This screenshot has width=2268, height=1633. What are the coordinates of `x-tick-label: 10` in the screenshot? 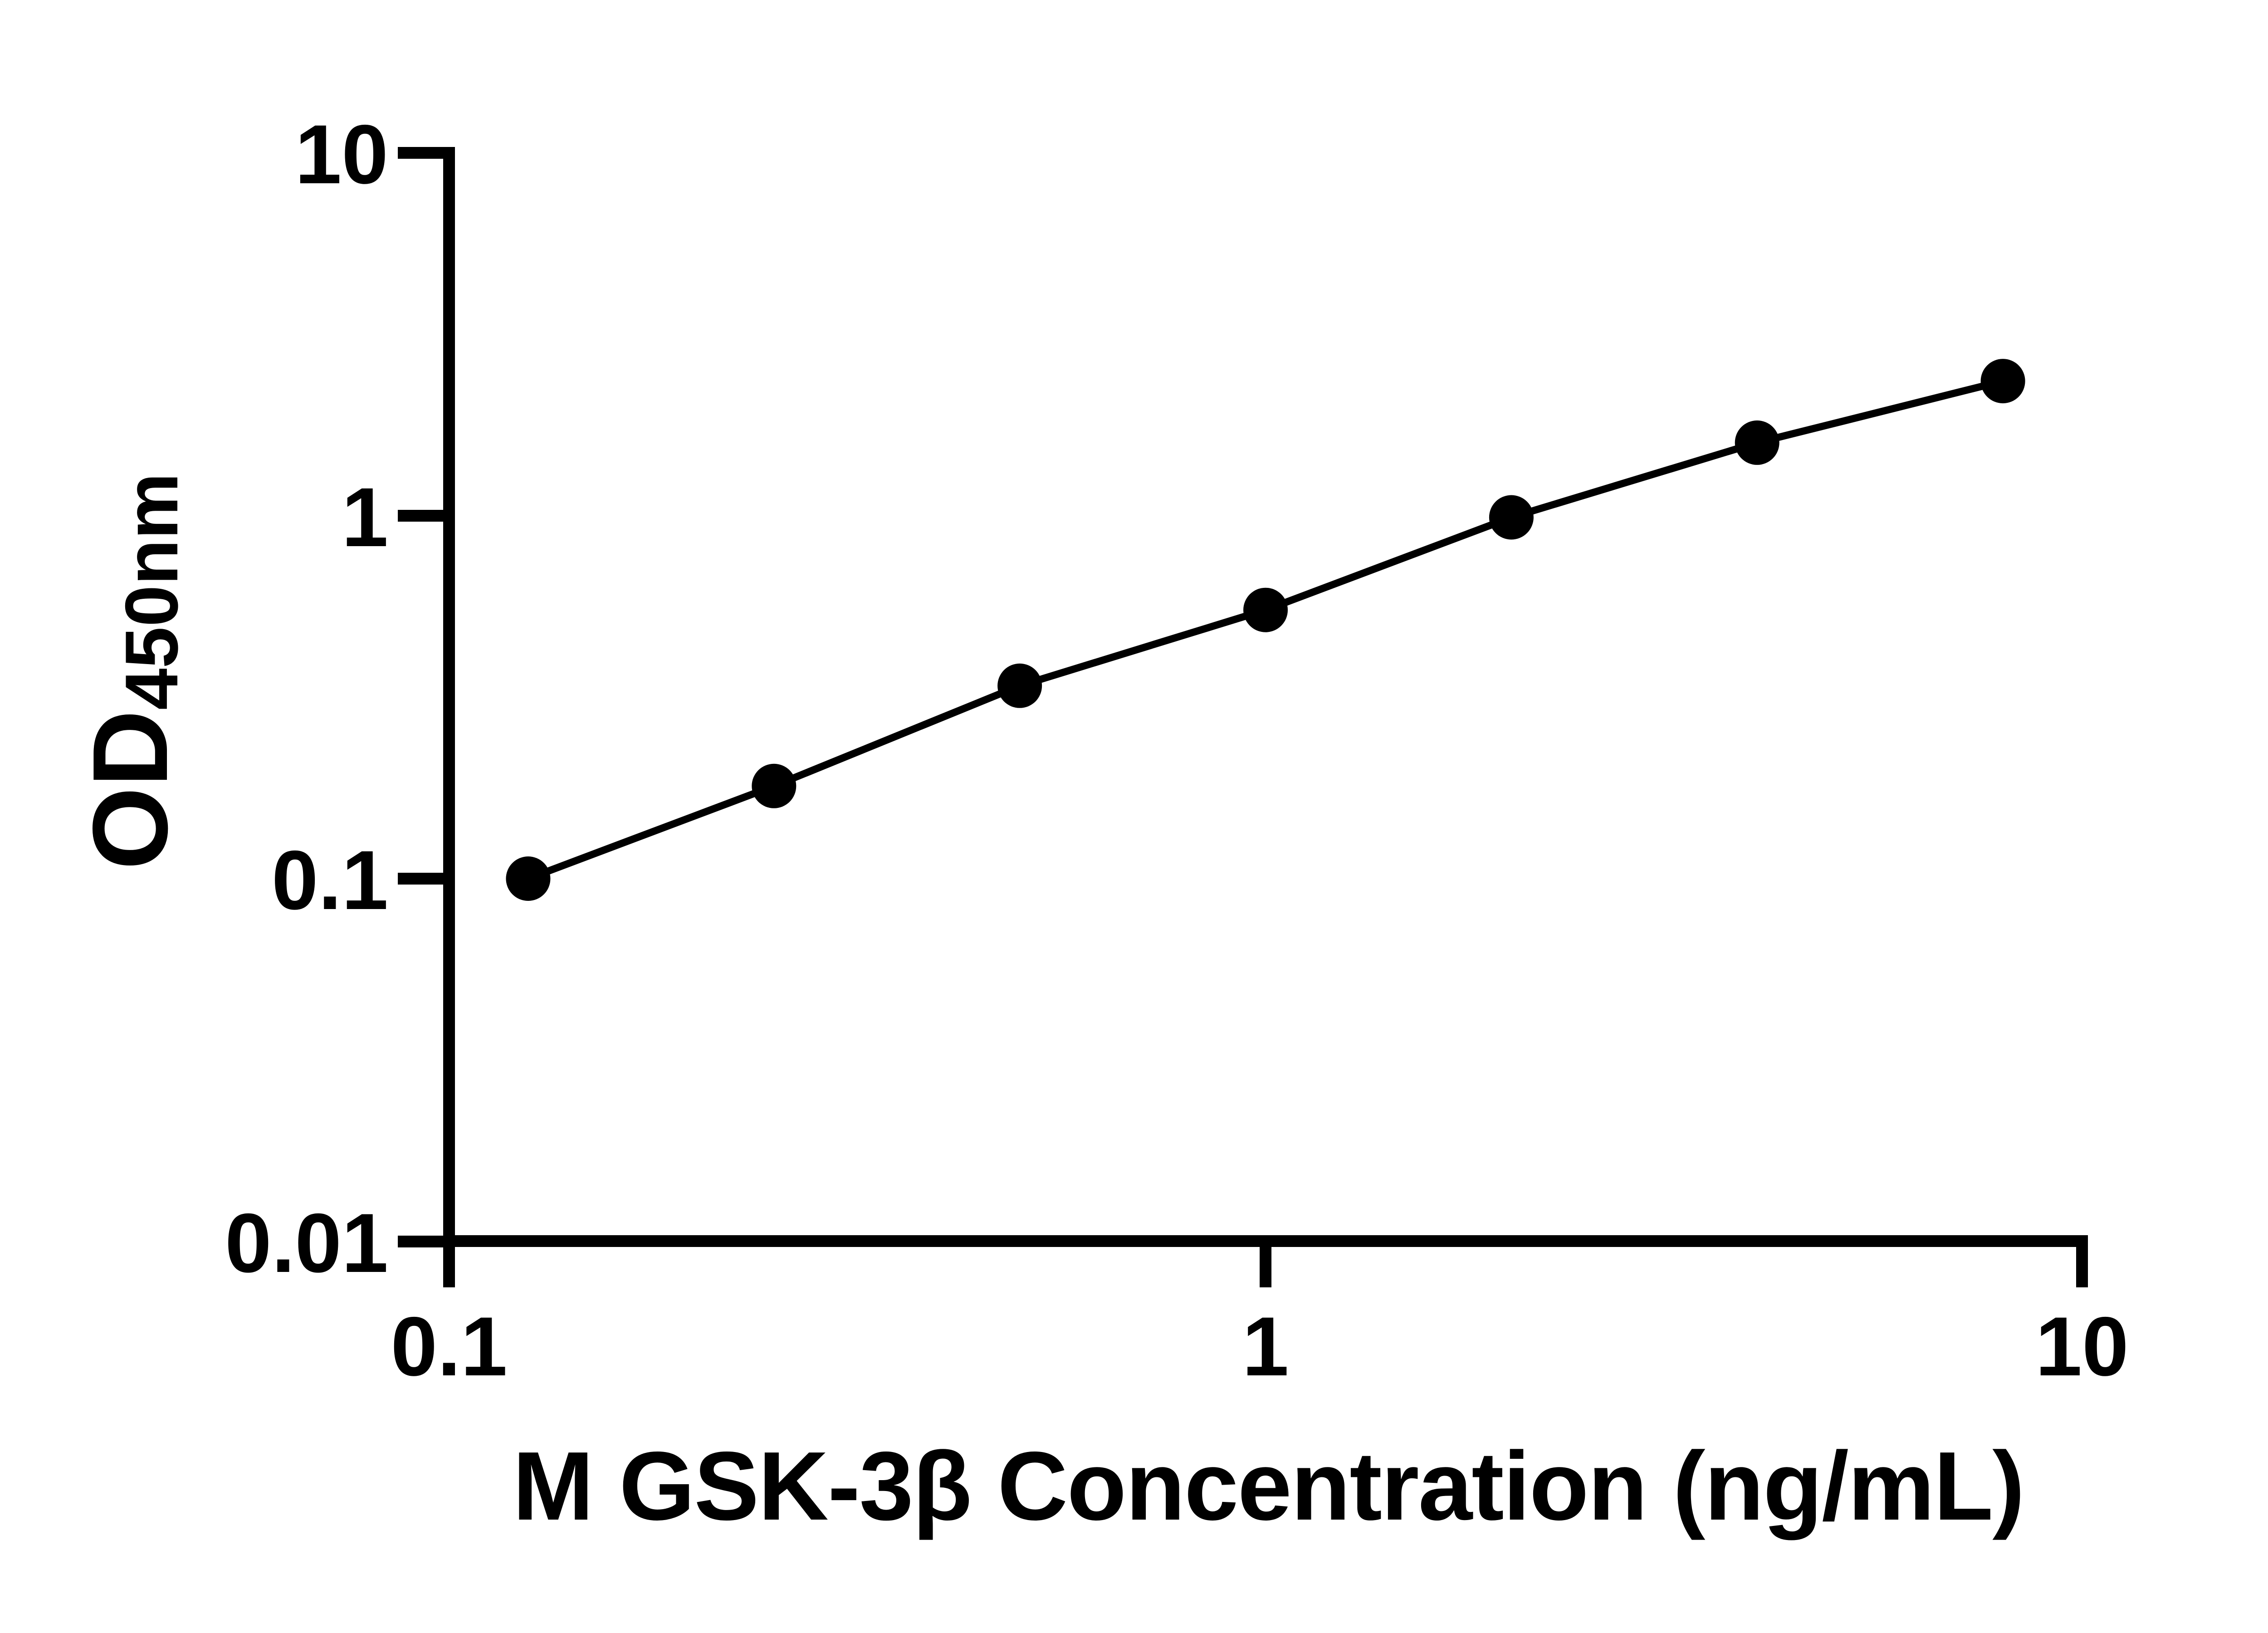 It's located at (2082, 1346).